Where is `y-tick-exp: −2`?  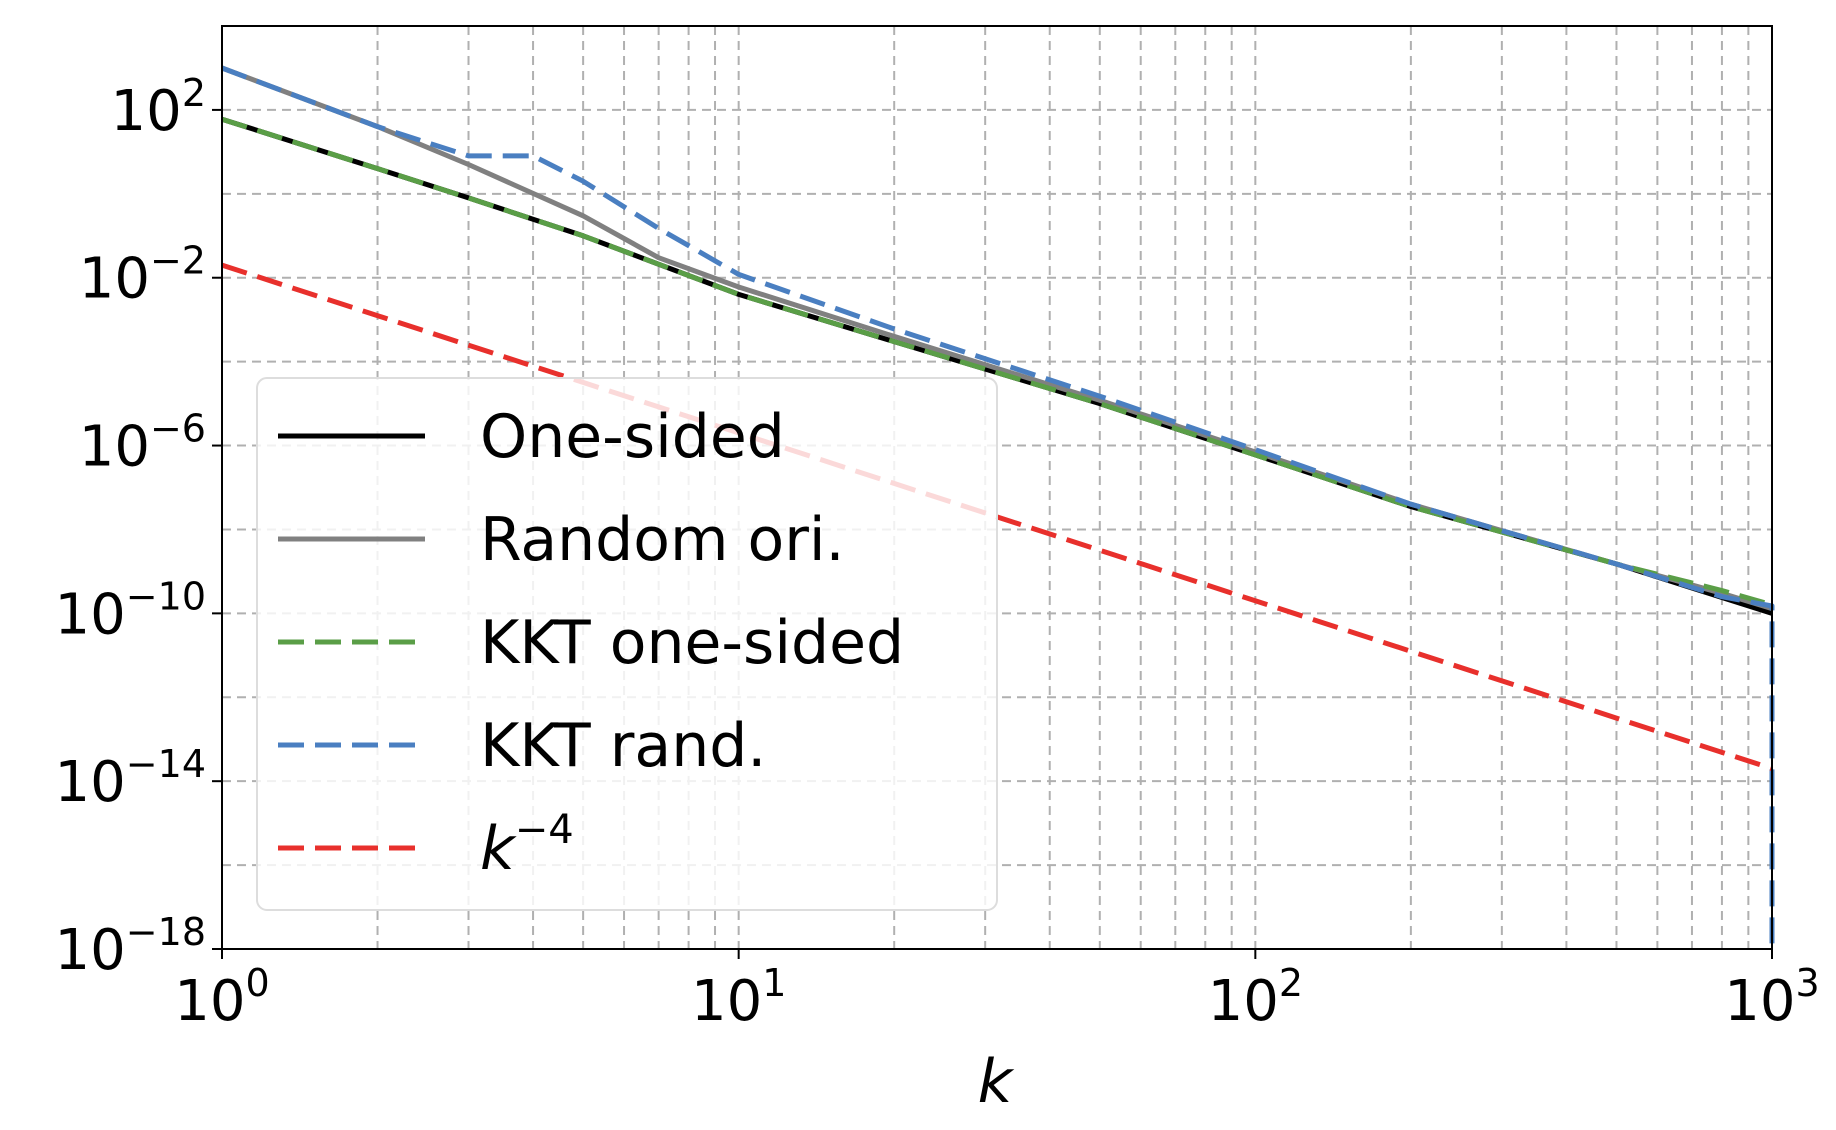 y-tick-exp: −2 is located at coordinates (178, 261).